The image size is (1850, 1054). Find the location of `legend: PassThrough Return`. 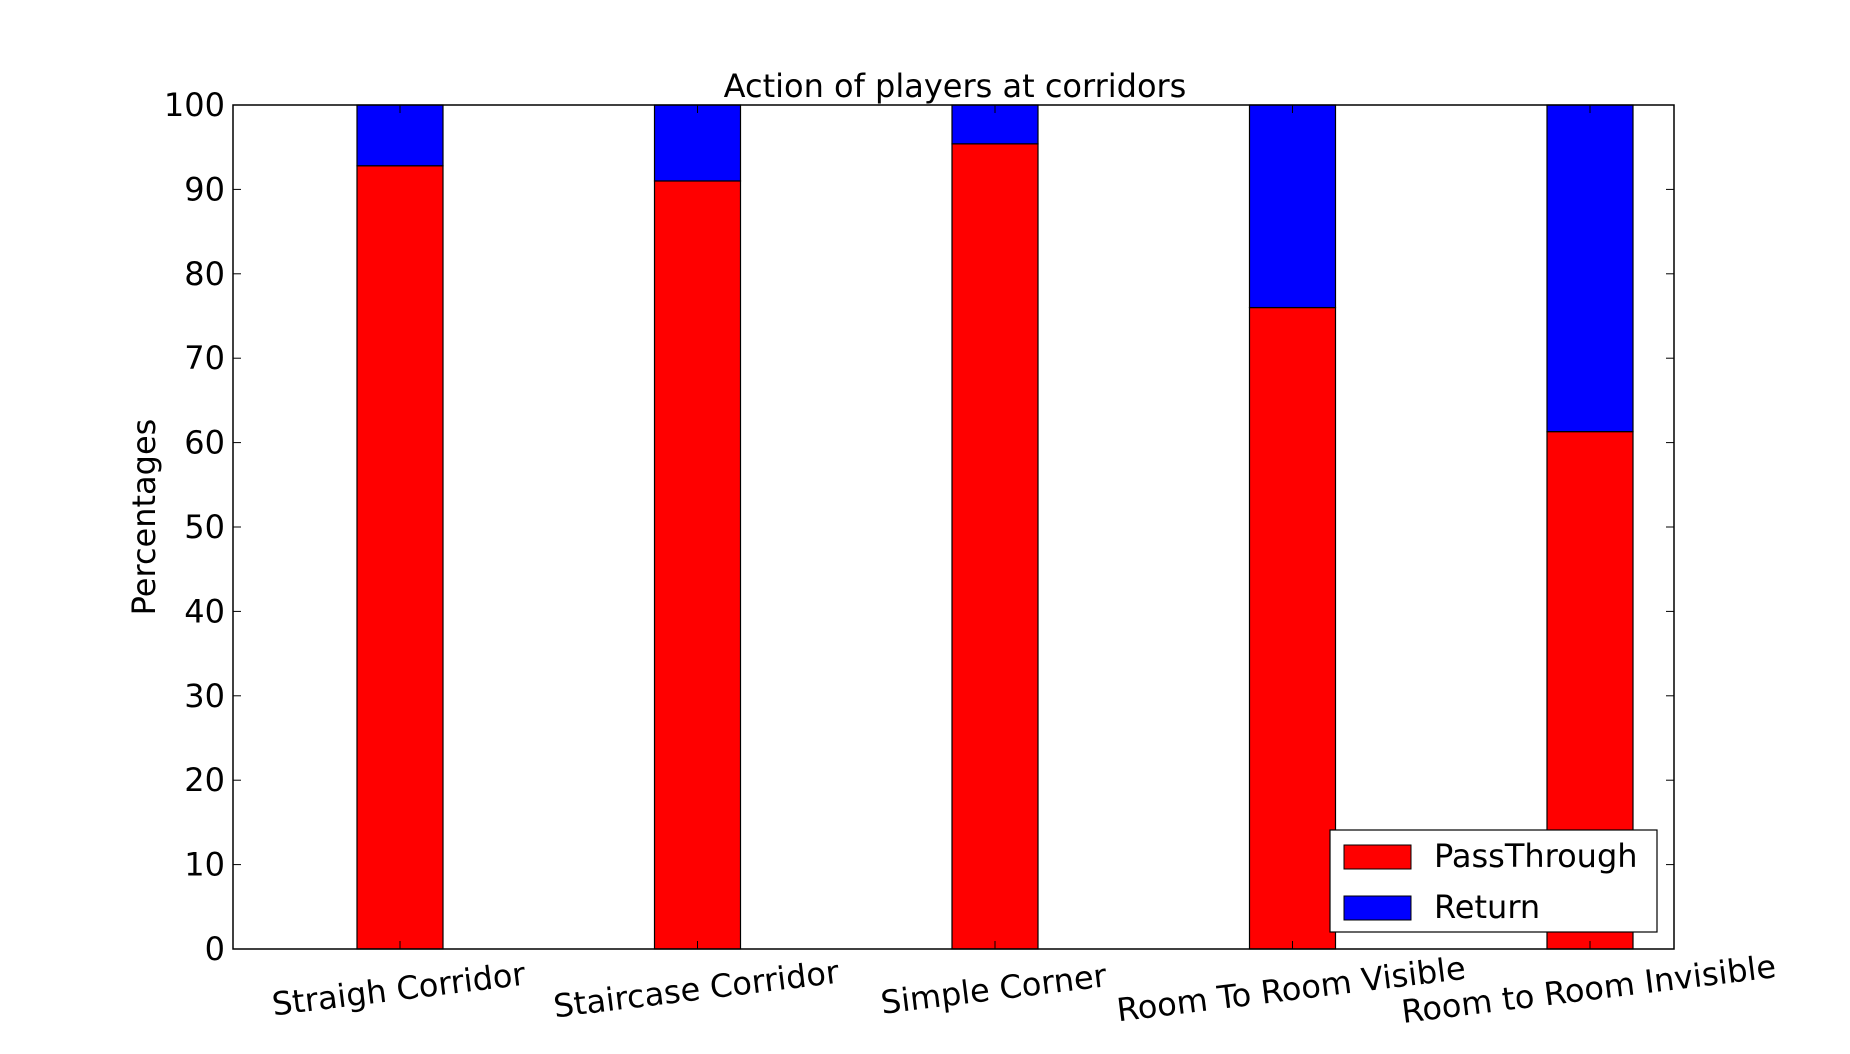

legend: PassThrough Return is located at coordinates (1493, 881).